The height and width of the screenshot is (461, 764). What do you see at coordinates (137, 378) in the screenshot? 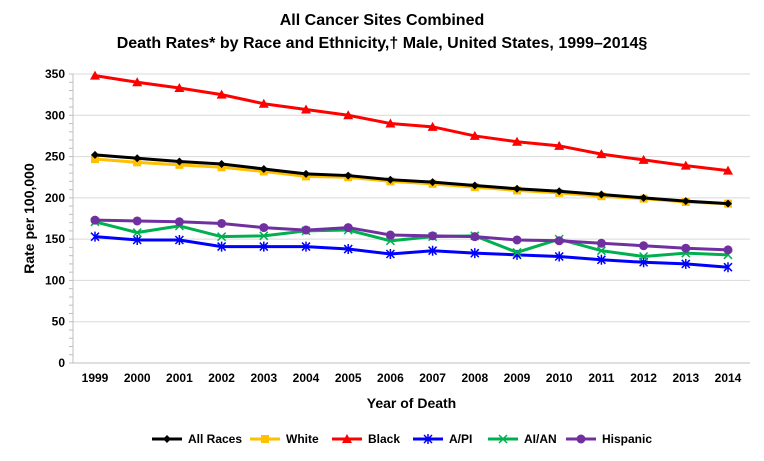
I see `x-tick-label: 2000` at bounding box center [137, 378].